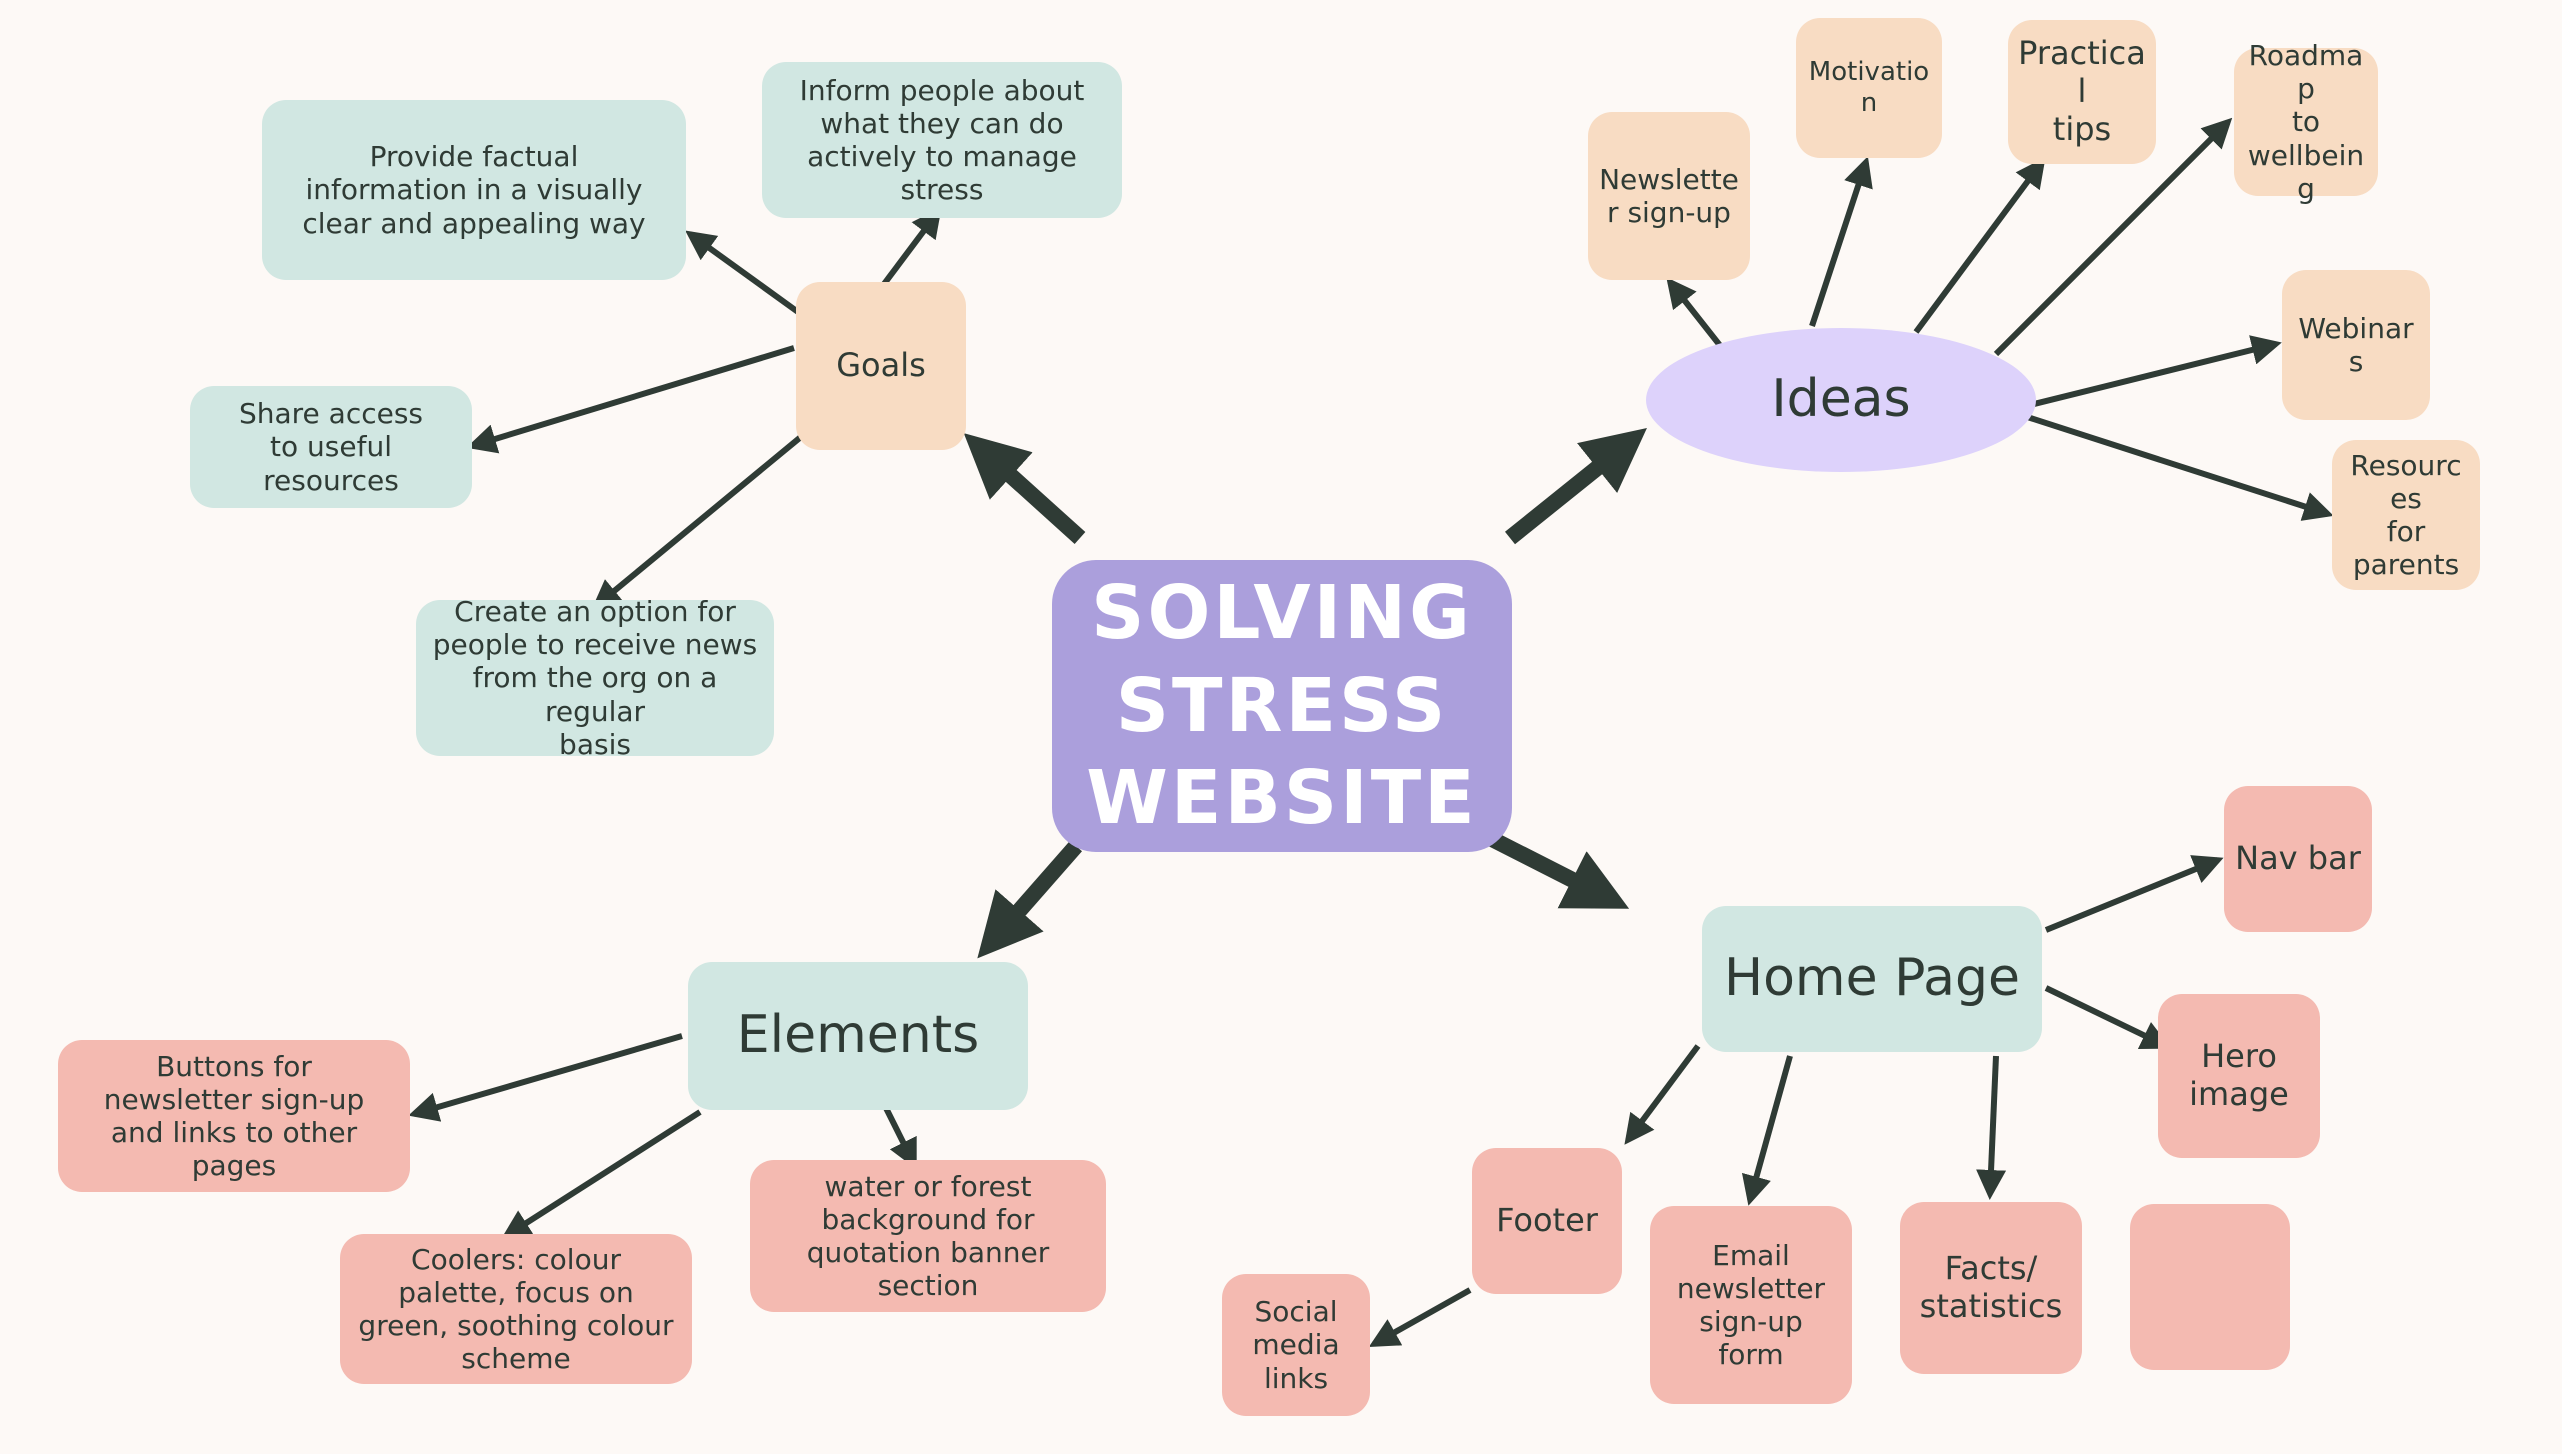 The image size is (2562, 1454). Describe the element at coordinates (1662, 1094) in the screenshot. I see `arrow-home-to-footer` at that location.